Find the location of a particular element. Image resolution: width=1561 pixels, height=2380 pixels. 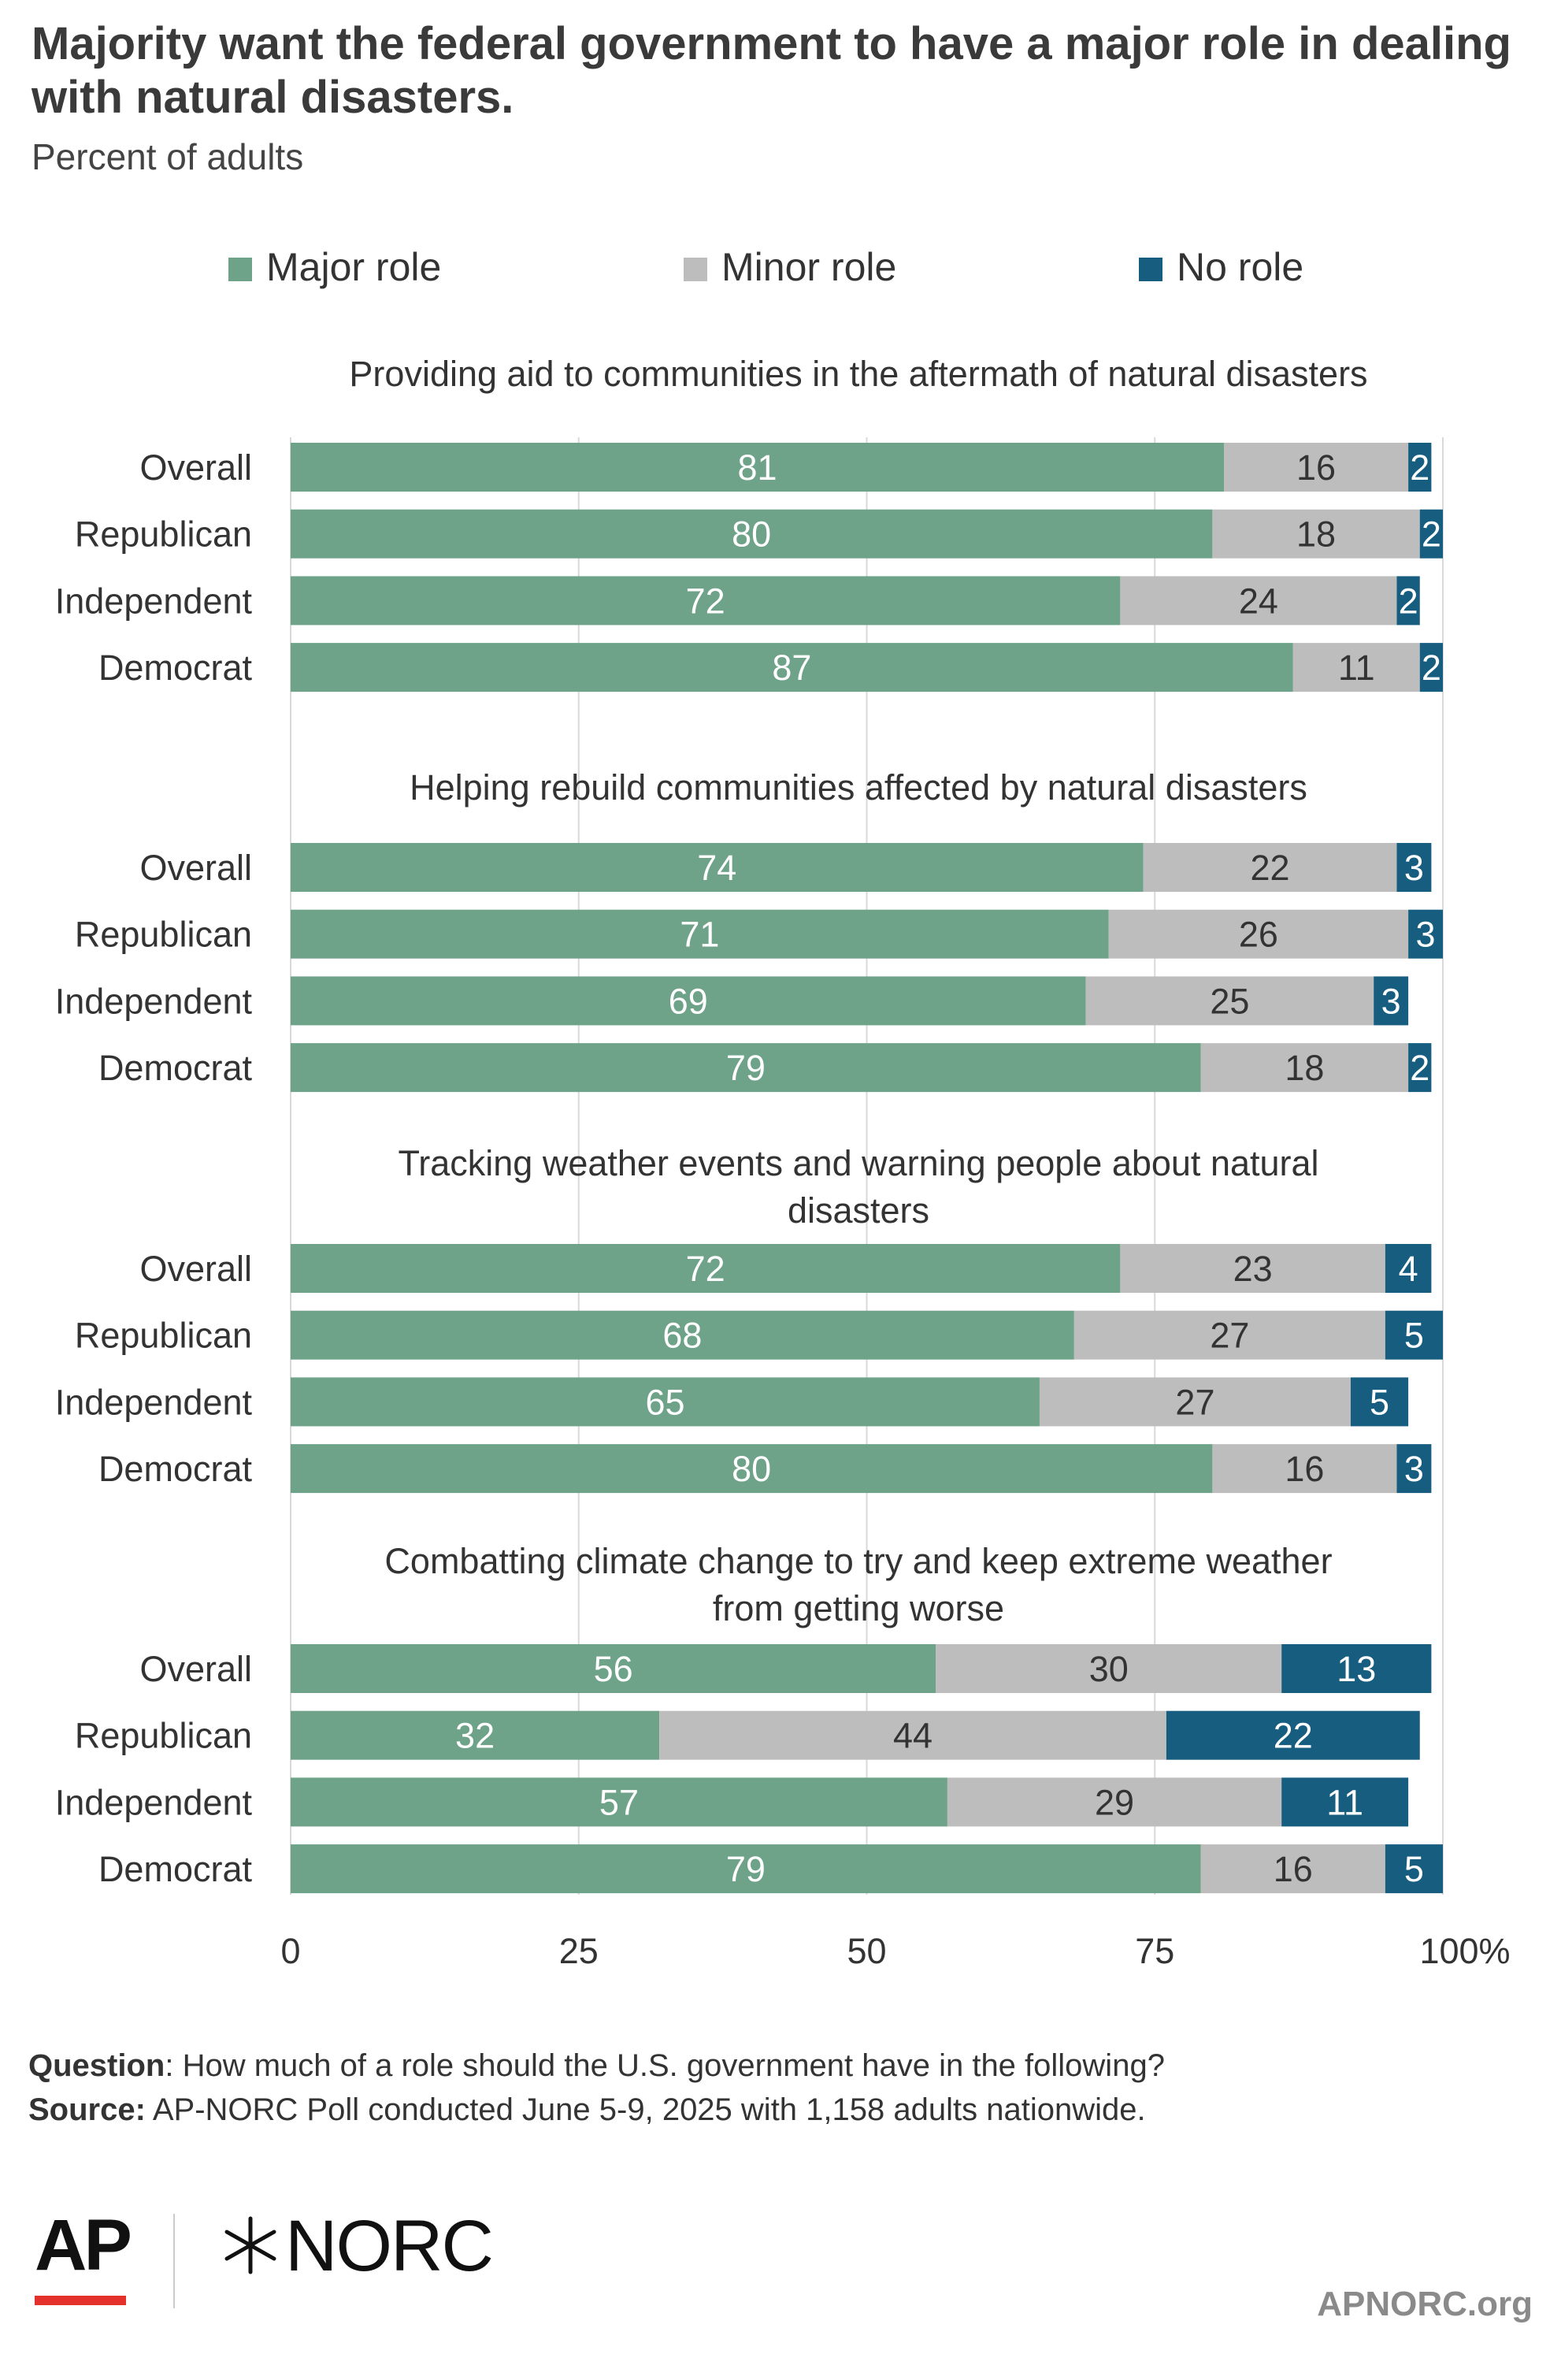

data-label-major: 32 is located at coordinates (475, 1736).